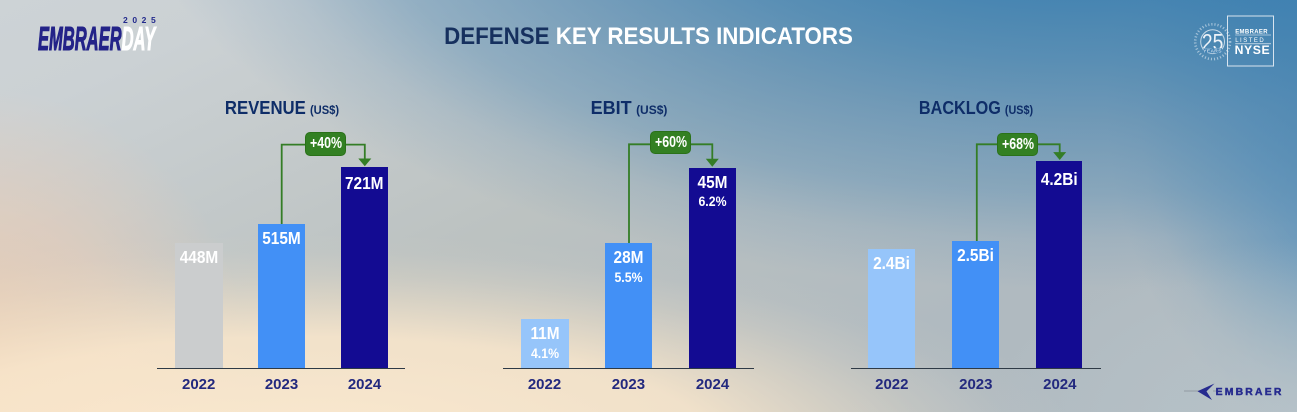 This screenshot has height=412, width=1297. Describe the element at coordinates (1253, 50) in the screenshot. I see `svg-text: NYSE` at that location.